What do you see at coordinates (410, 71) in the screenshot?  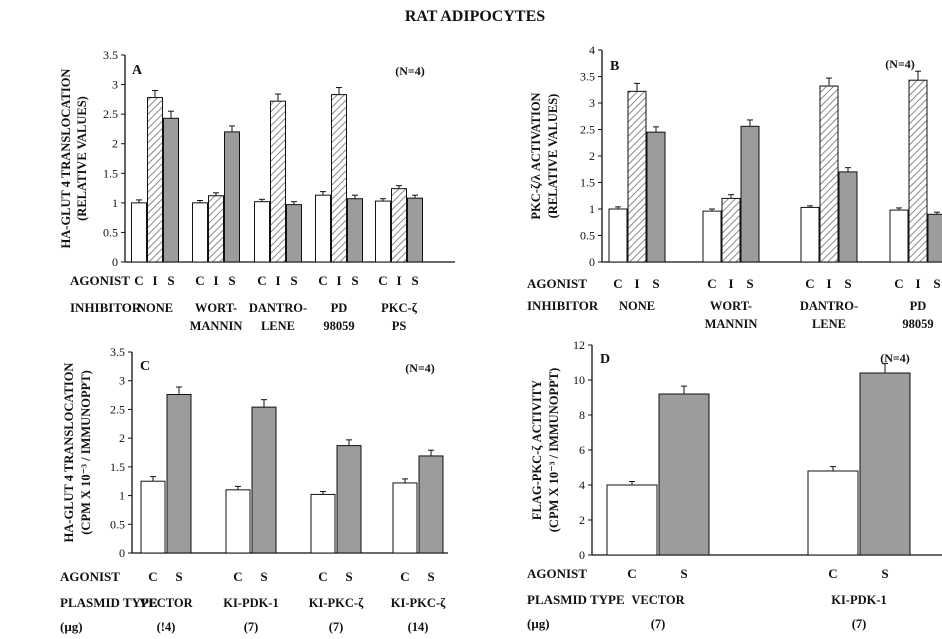 I see `sample-size-note: (N=4)` at bounding box center [410, 71].